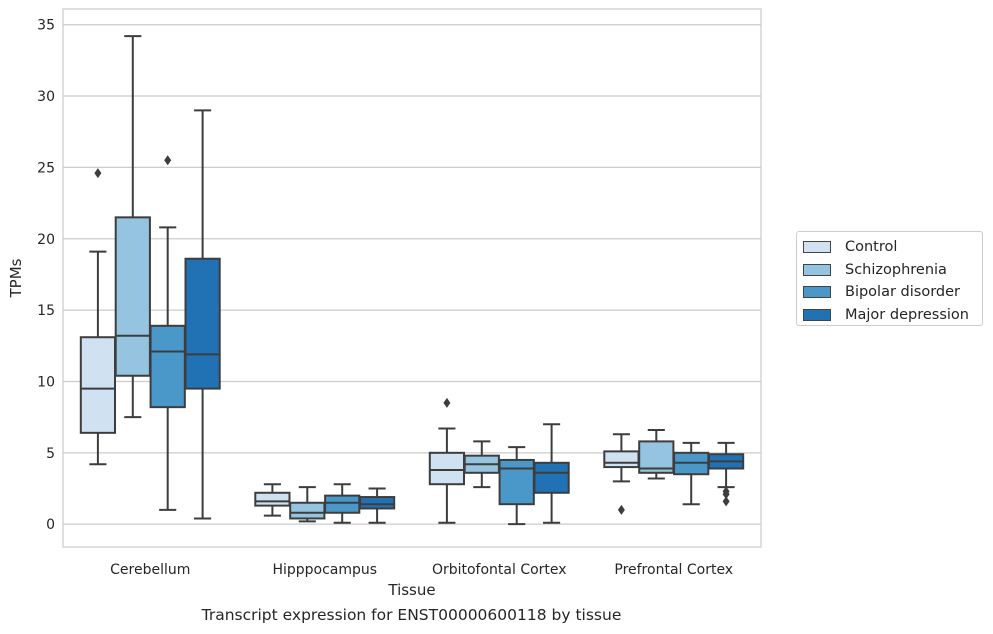 The height and width of the screenshot is (634, 993). Describe the element at coordinates (673, 570) in the screenshot. I see `x-tick-label: Prefrontal Cortex` at that location.